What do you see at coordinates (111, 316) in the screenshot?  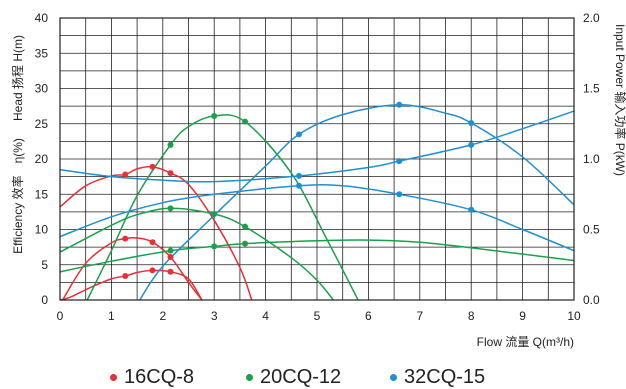 I see `x-tick-label: 1` at bounding box center [111, 316].